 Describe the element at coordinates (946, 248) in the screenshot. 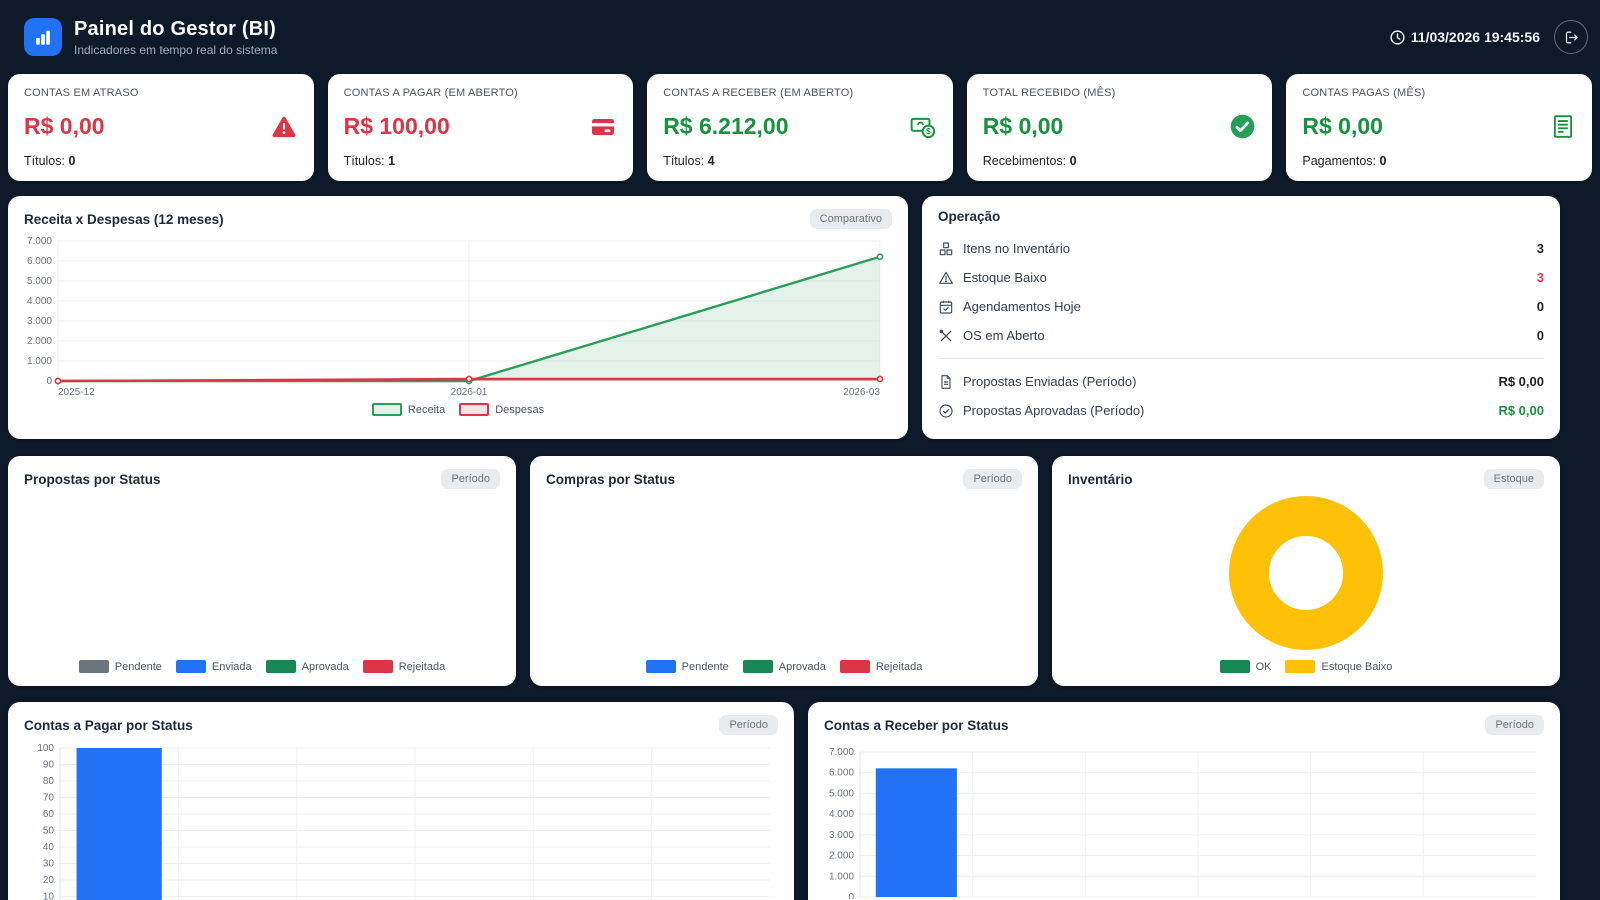

I see `boxes-icon` at that location.